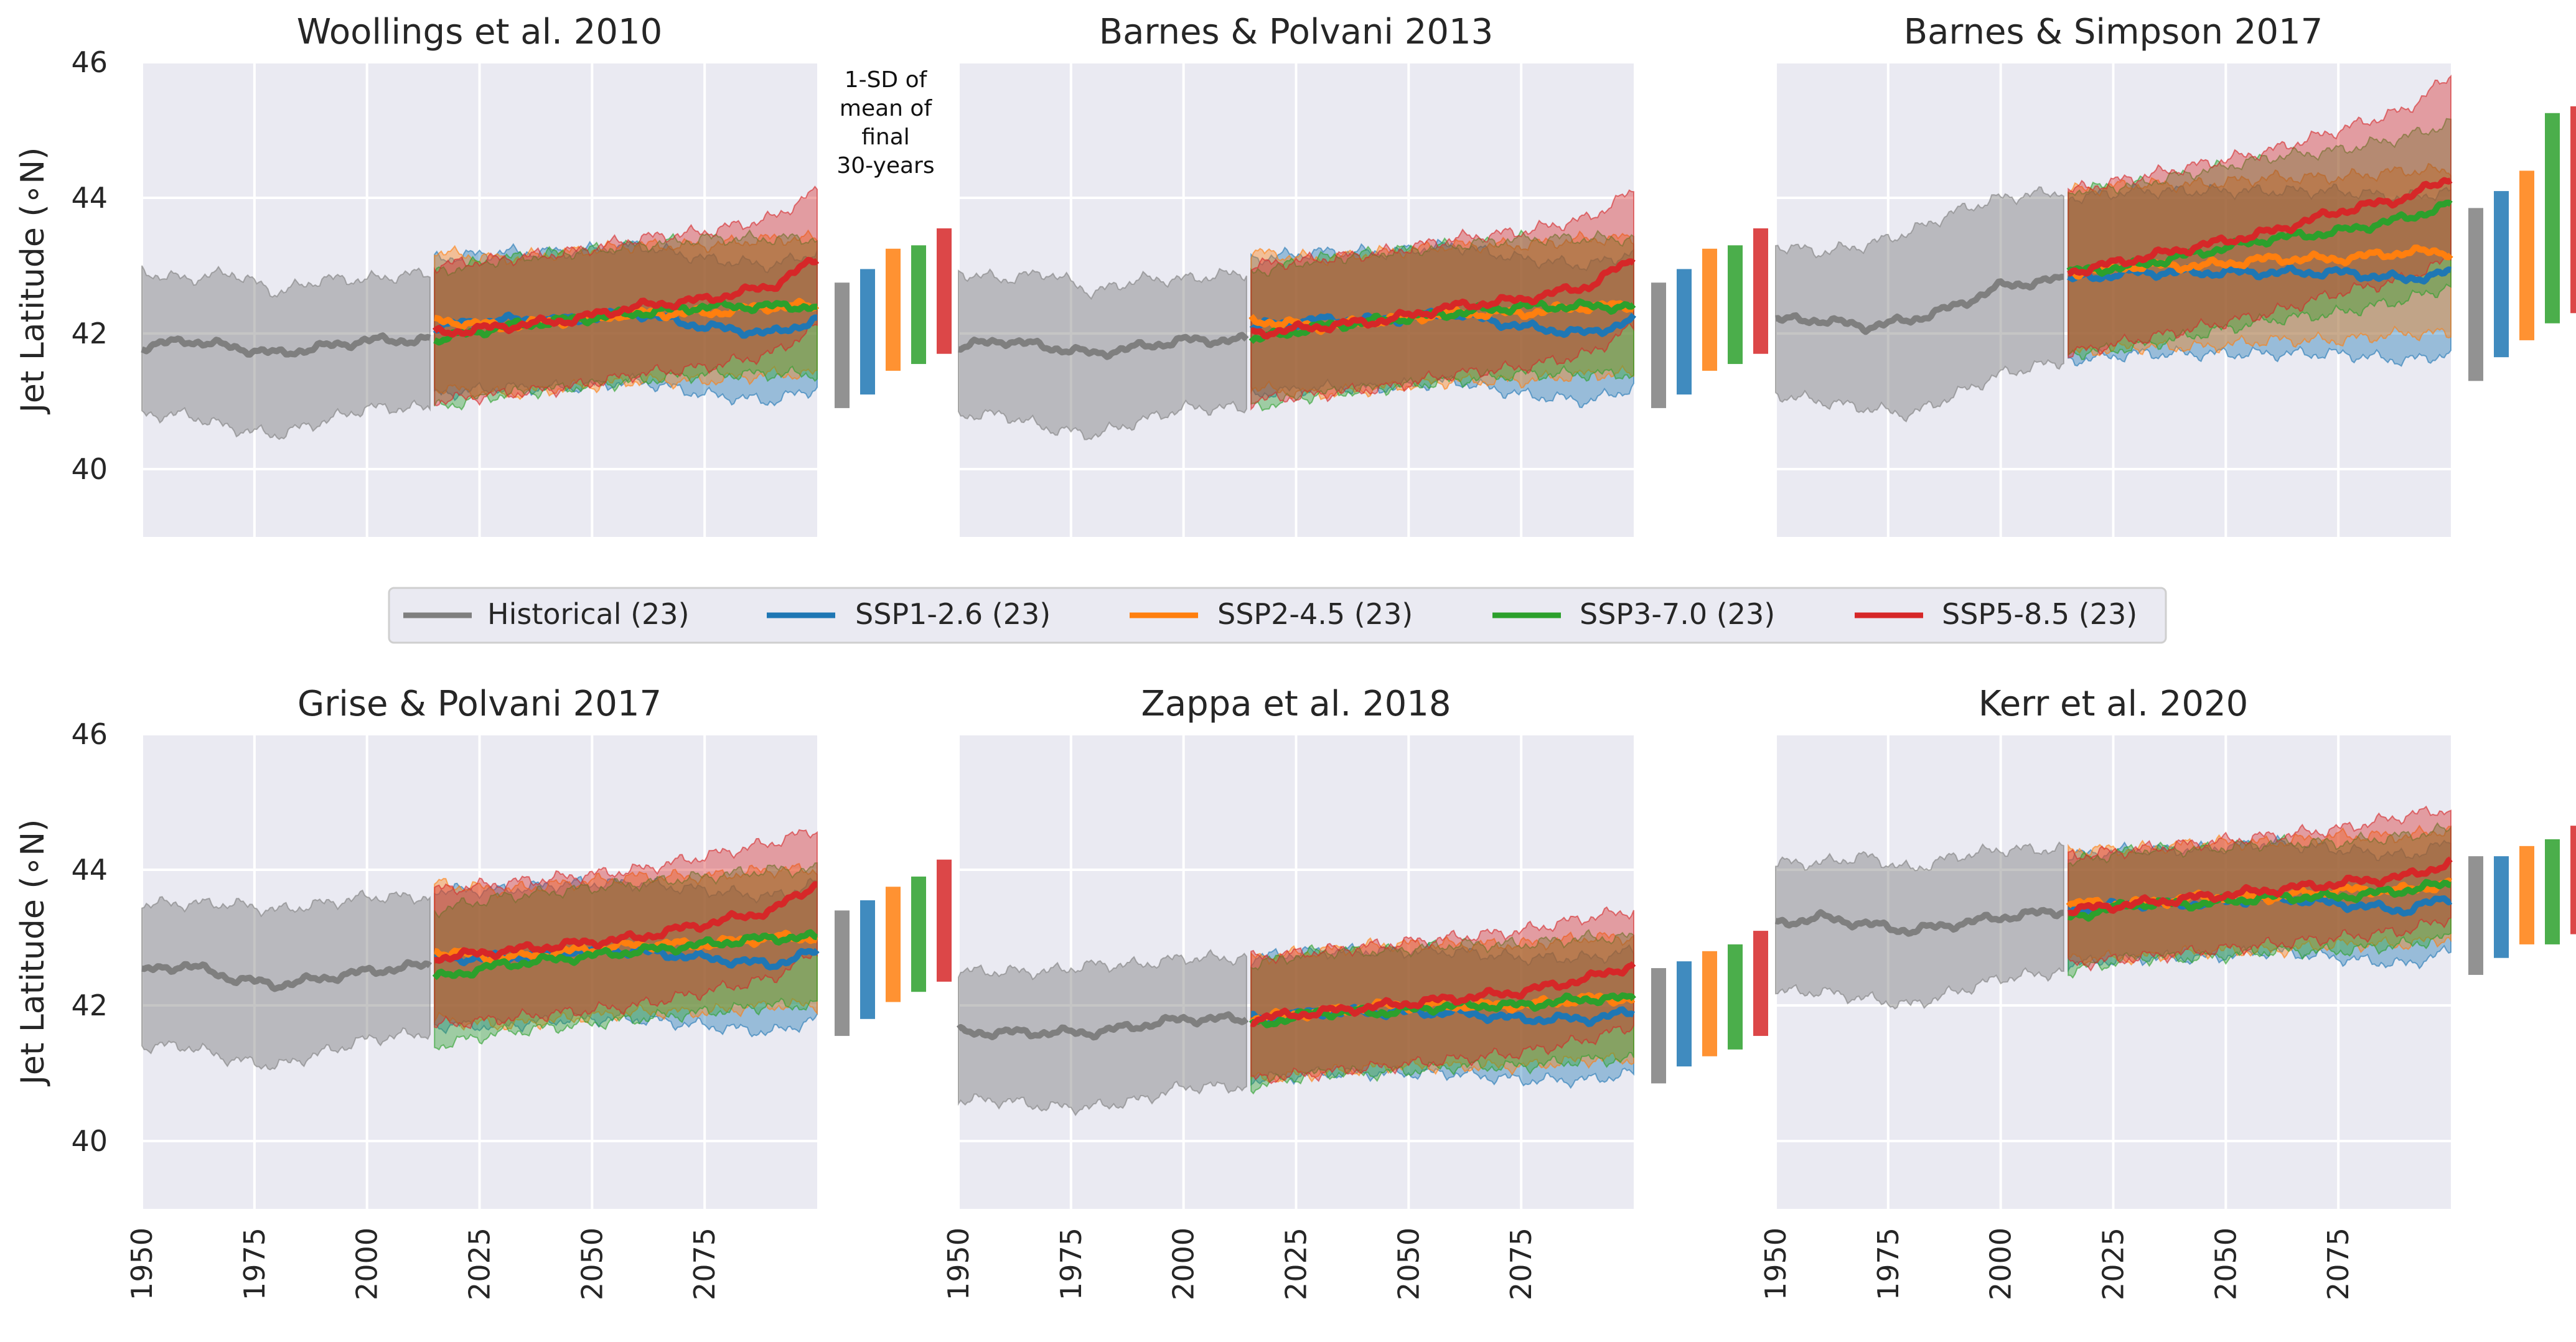  Describe the element at coordinates (953, 614) in the screenshot. I see `legend-label-ssp126: SSP1-2.6 (23)` at that location.